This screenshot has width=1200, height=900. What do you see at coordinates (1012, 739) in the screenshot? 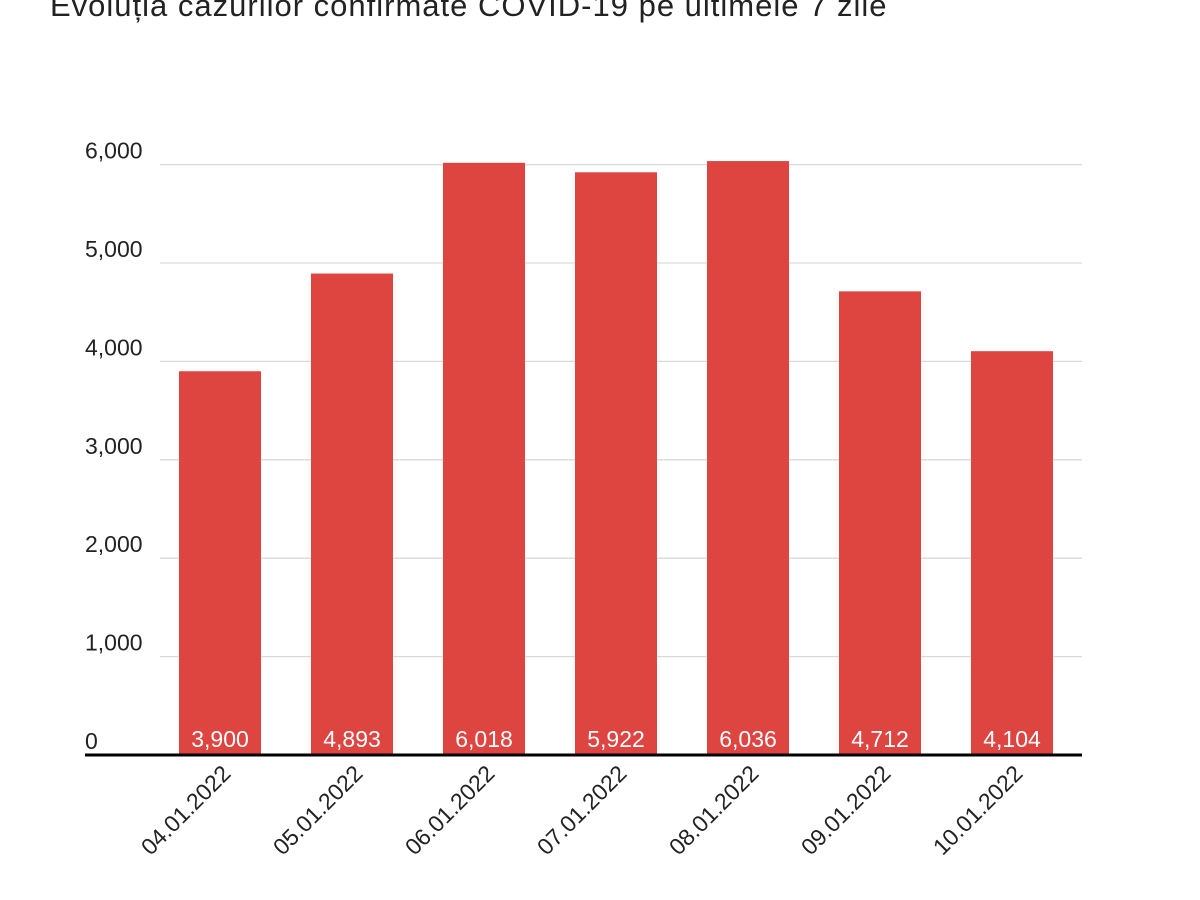
I see `bar-value-label: 4,104` at bounding box center [1012, 739].